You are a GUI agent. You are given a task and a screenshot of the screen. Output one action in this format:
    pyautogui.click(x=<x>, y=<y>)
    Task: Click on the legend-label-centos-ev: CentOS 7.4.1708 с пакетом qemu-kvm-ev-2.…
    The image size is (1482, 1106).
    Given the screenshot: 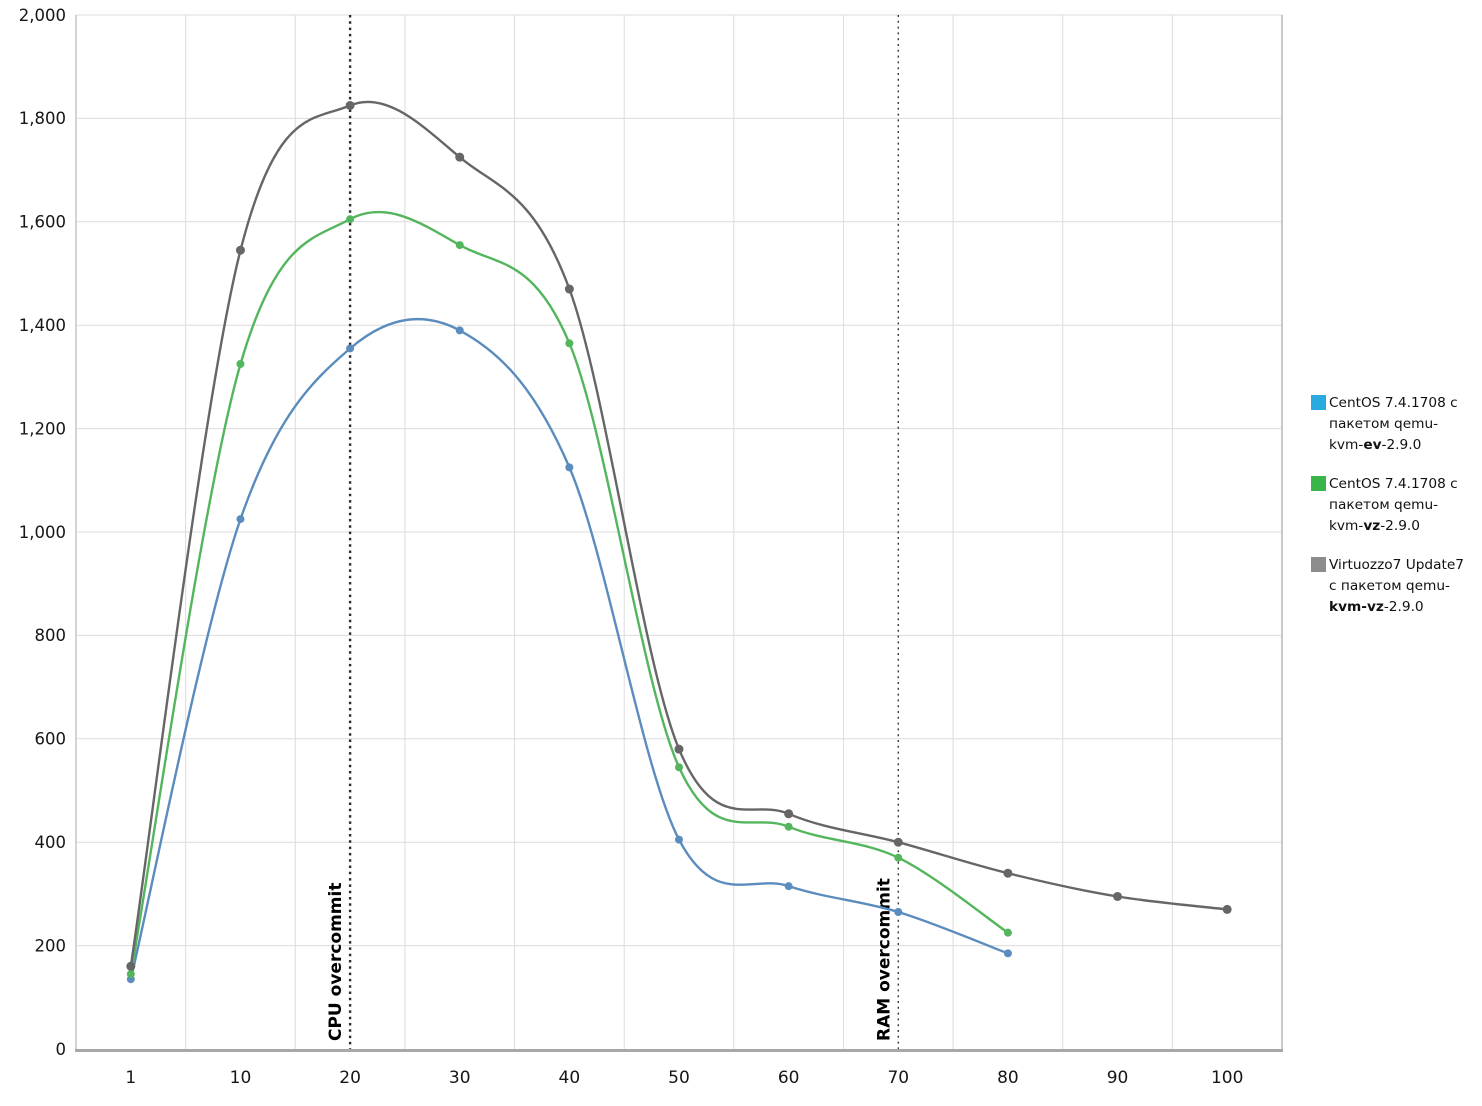 What is the action you would take?
    pyautogui.click(x=1399, y=424)
    